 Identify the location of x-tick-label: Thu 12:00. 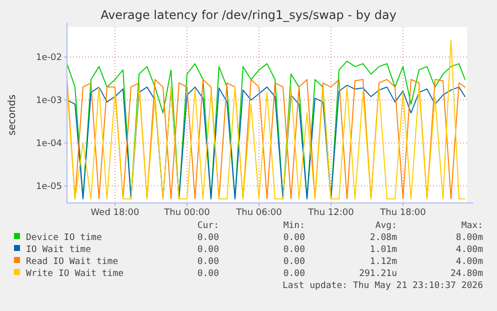
(330, 213).